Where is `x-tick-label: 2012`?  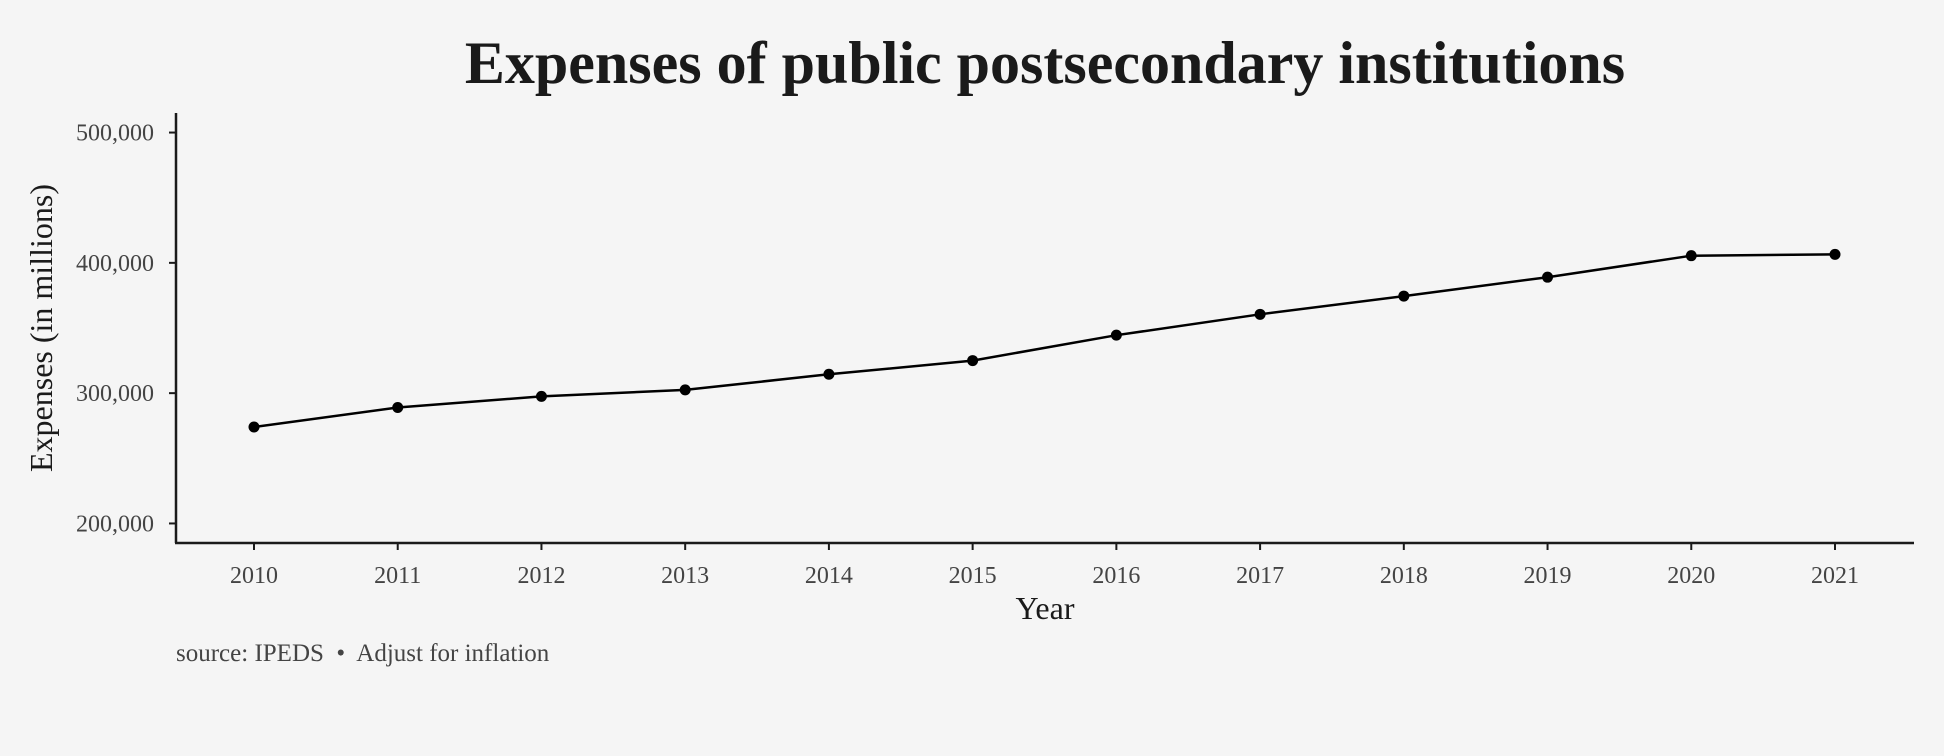 x-tick-label: 2012 is located at coordinates (541, 576).